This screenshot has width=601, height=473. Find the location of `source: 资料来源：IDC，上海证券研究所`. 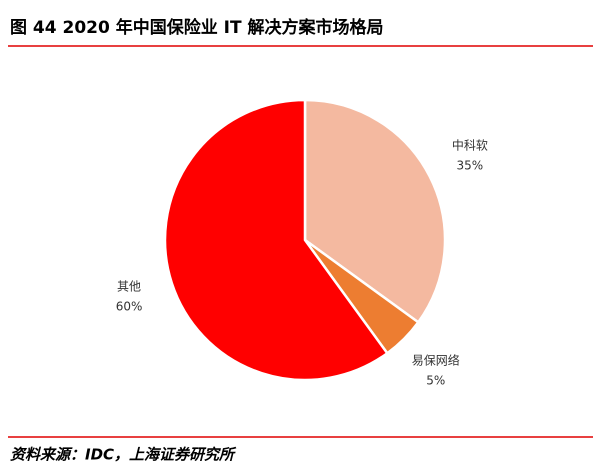

source: 资料来源：IDC，上海证券研究所 is located at coordinates (123, 455).